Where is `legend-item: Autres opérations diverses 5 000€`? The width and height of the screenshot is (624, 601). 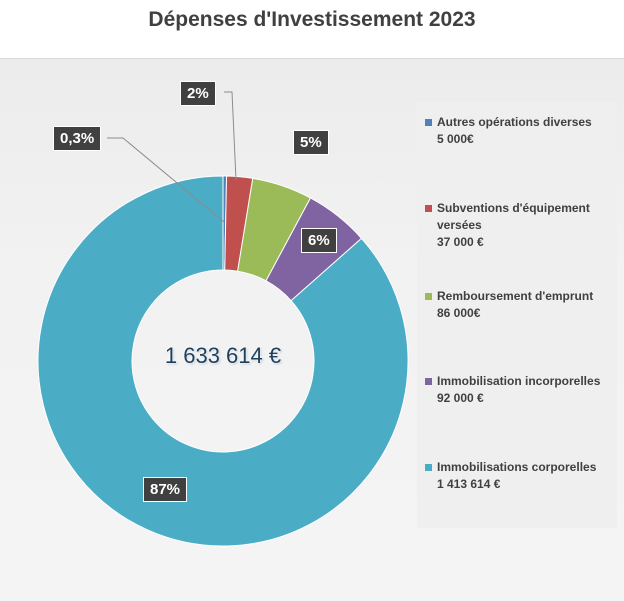 legend-item: Autres opérations diverses 5 000€ is located at coordinates (520, 131).